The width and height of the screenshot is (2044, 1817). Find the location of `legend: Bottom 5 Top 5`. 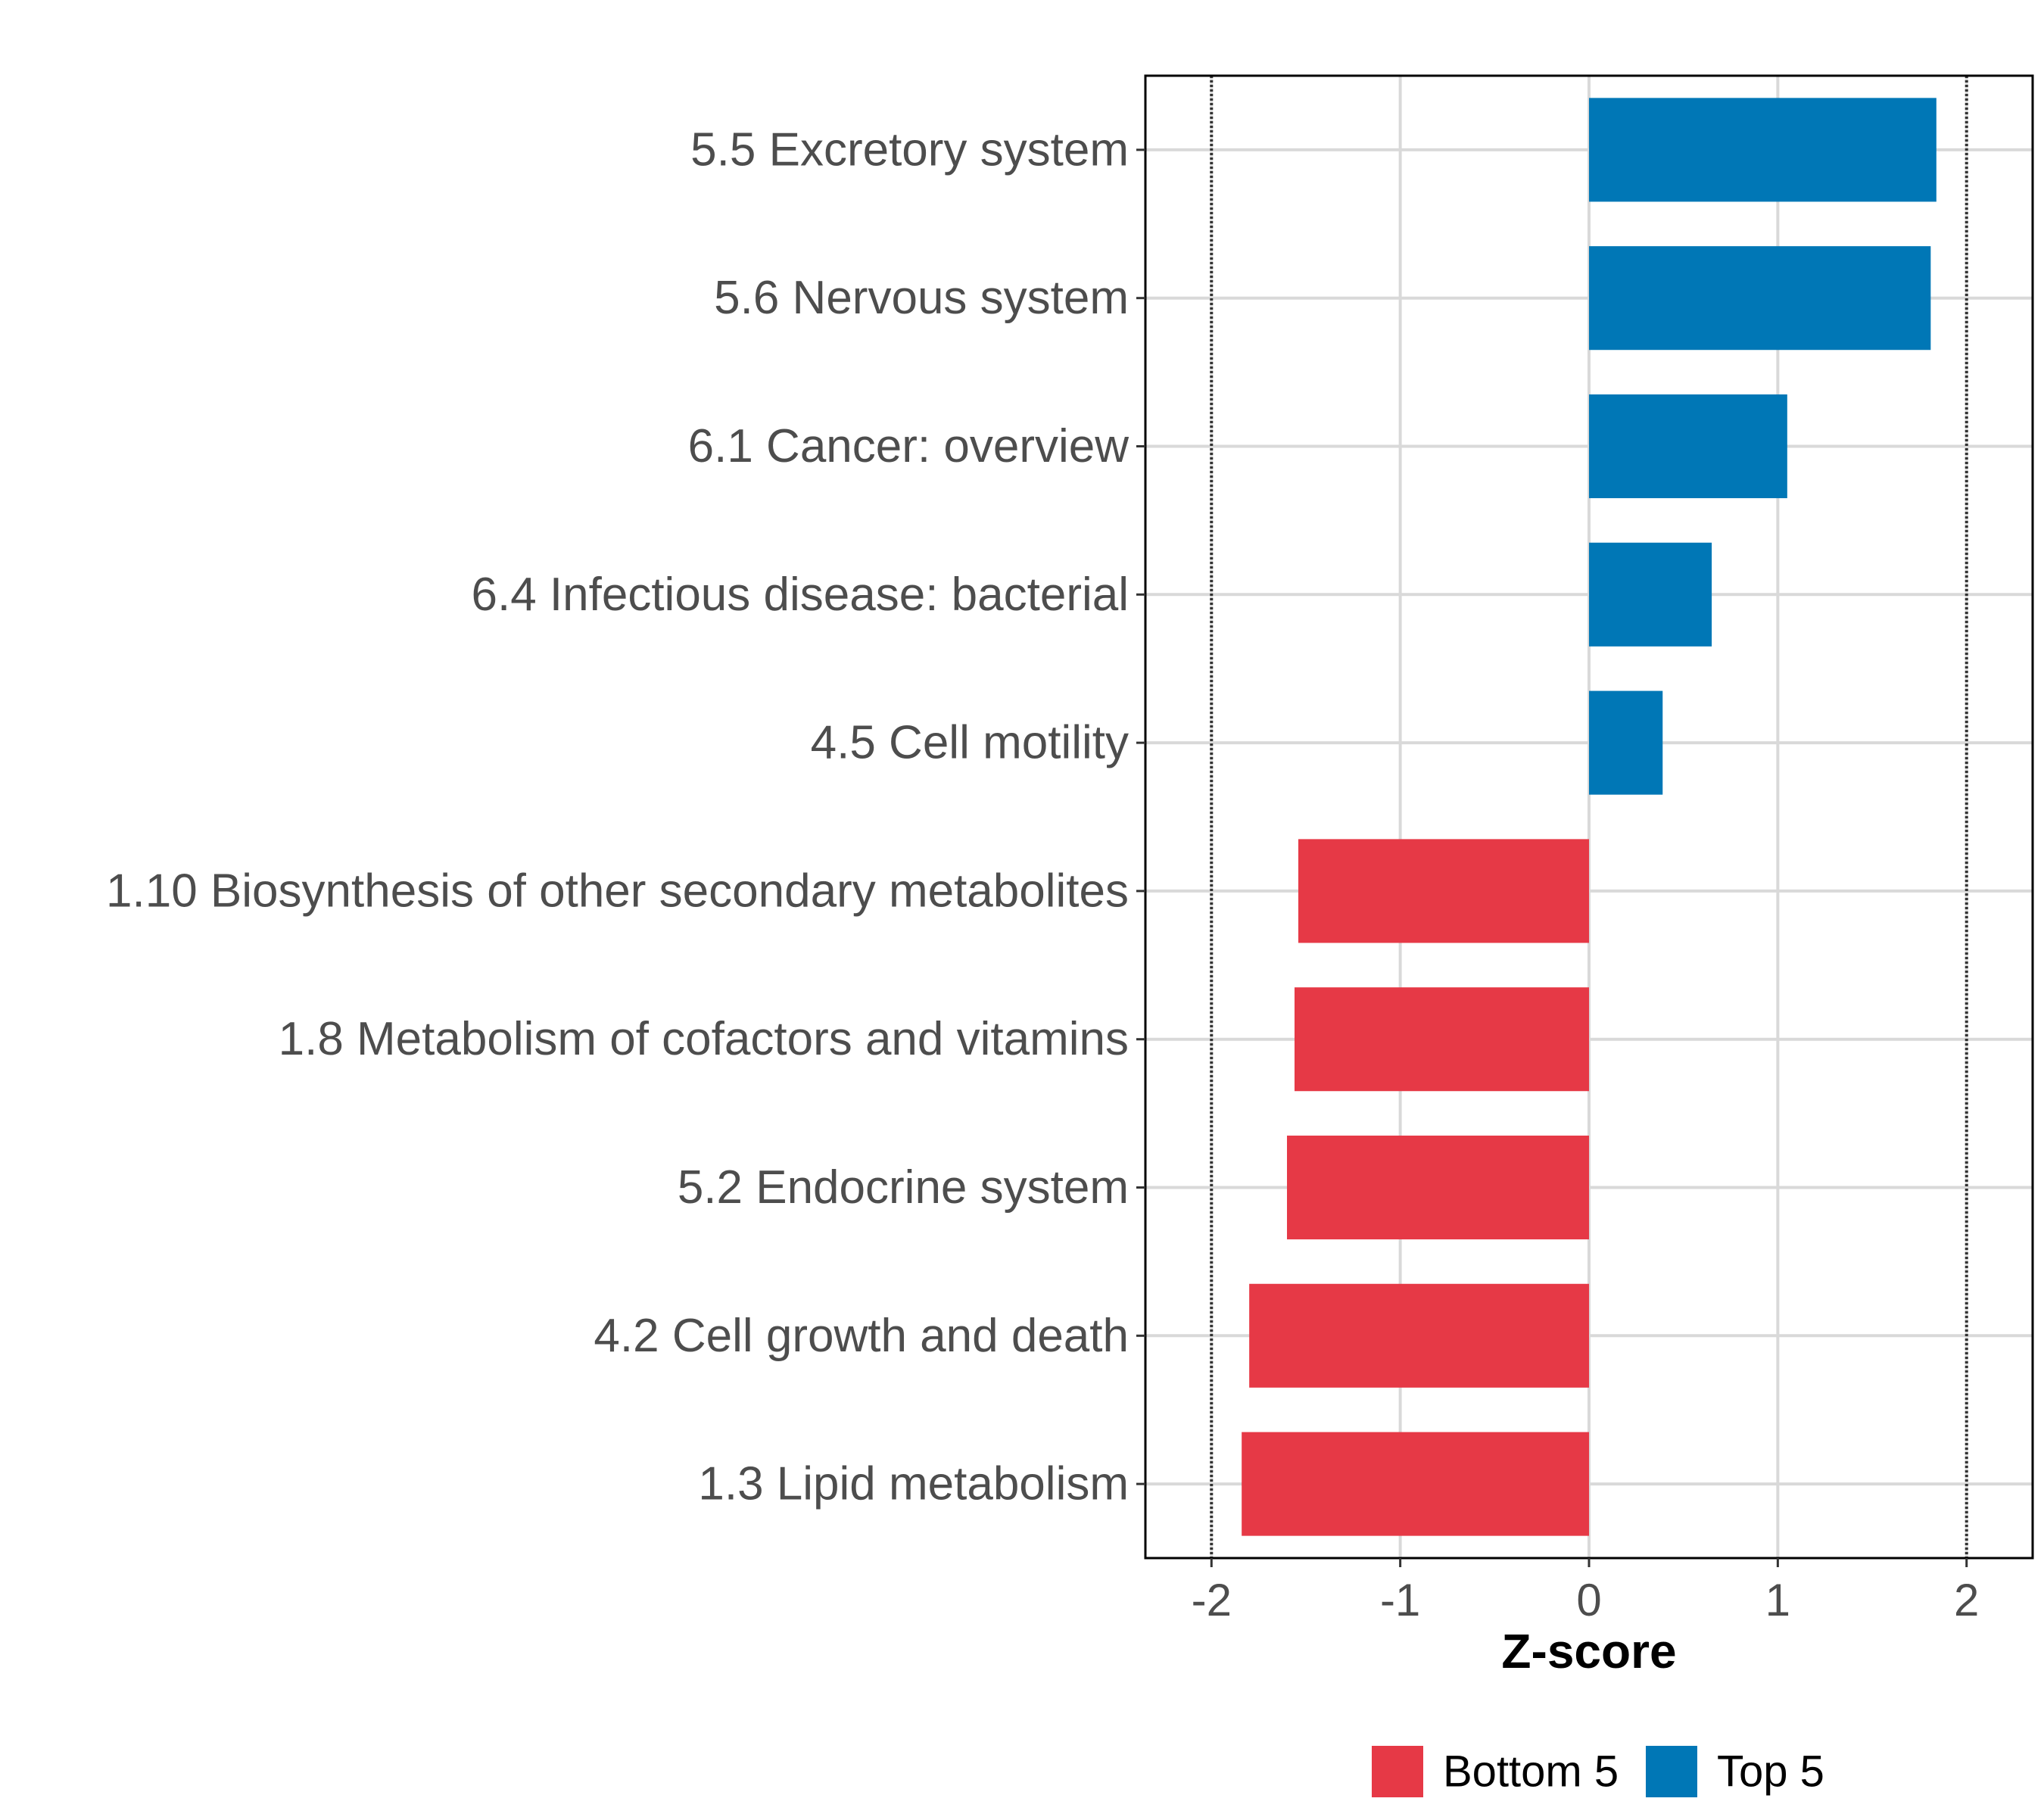

legend: Bottom 5 Top 5 is located at coordinates (1598, 1771).